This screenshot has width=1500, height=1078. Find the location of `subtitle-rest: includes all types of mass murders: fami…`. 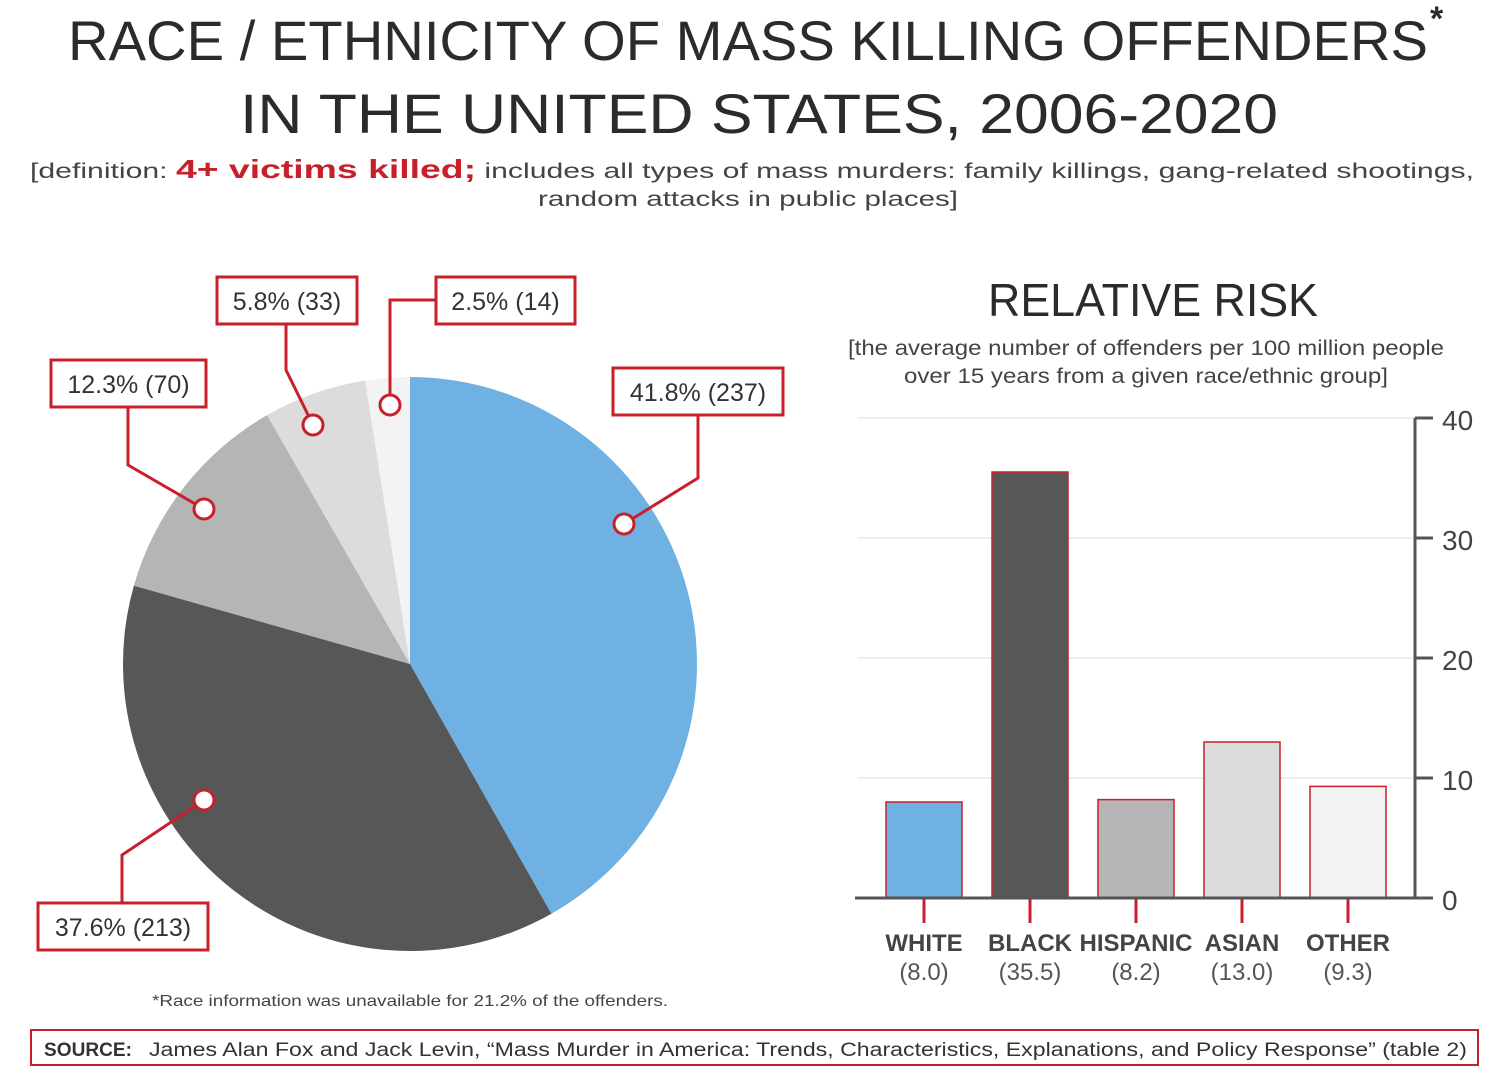

subtitle-rest: includes all types of mass murders: fami… is located at coordinates (975, 171).